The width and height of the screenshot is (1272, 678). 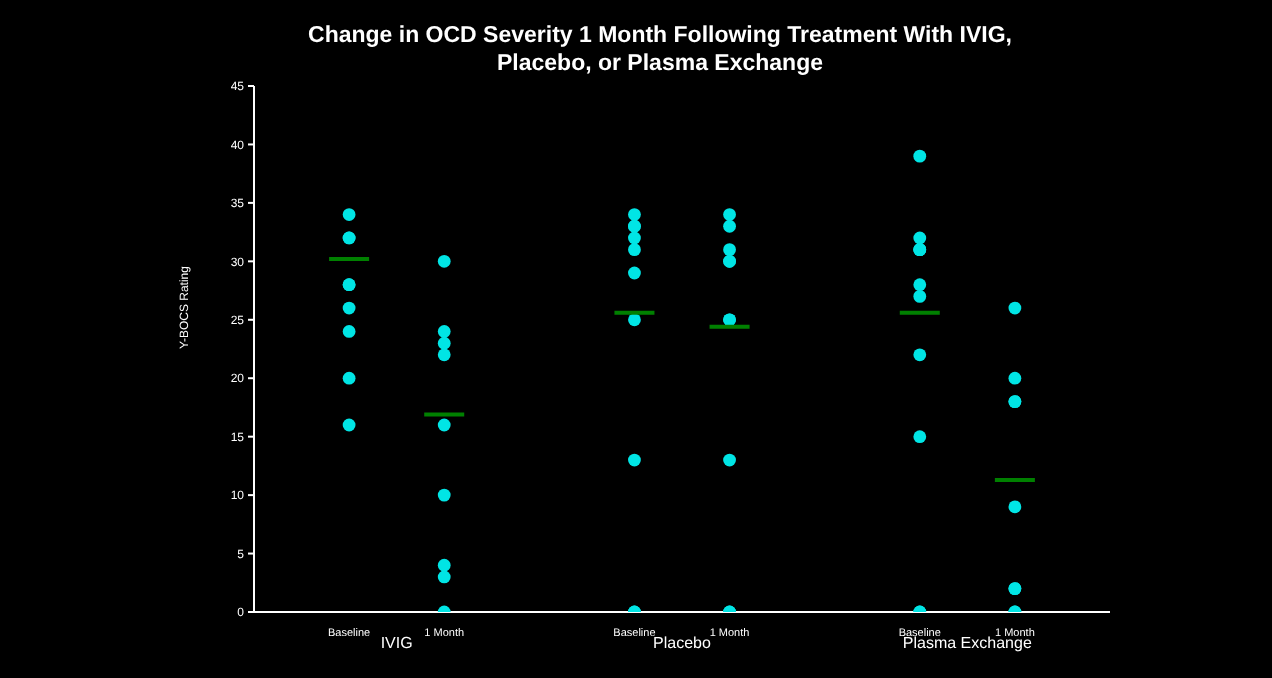 What do you see at coordinates (396, 643) in the screenshot?
I see `text: IVIG` at bounding box center [396, 643].